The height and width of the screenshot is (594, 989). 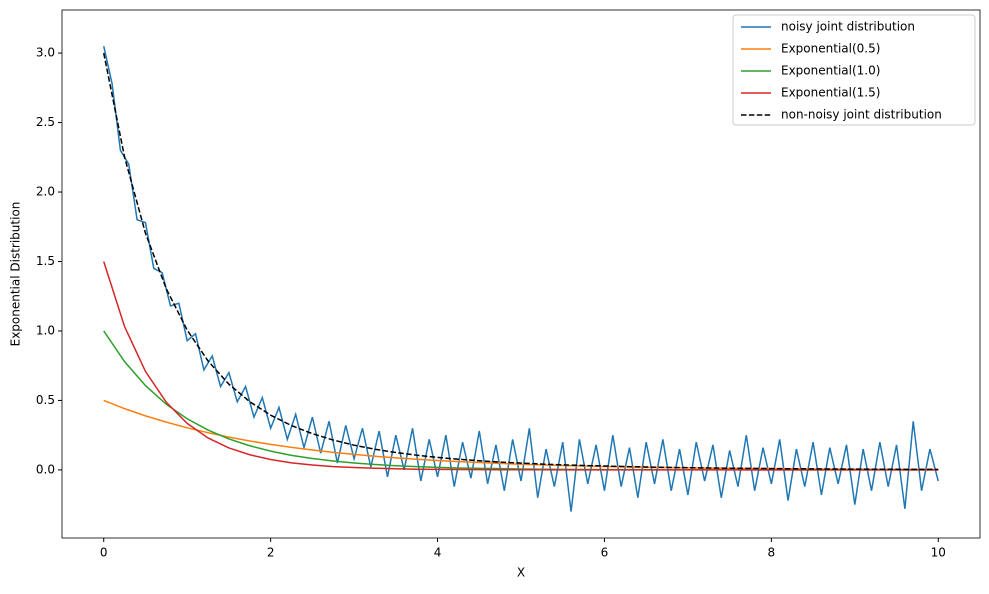 What do you see at coordinates (830, 93) in the screenshot?
I see `legend-label: Exponential(1.5)` at bounding box center [830, 93].